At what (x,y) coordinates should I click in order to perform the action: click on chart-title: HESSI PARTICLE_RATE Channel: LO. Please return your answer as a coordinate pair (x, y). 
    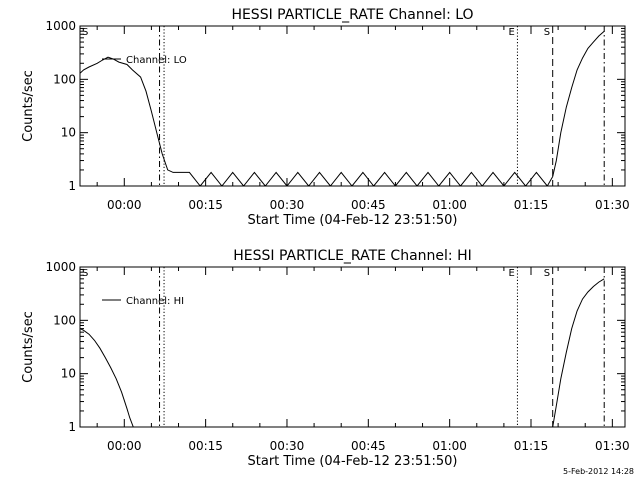
    Looking at the image, I should click on (352, 15).